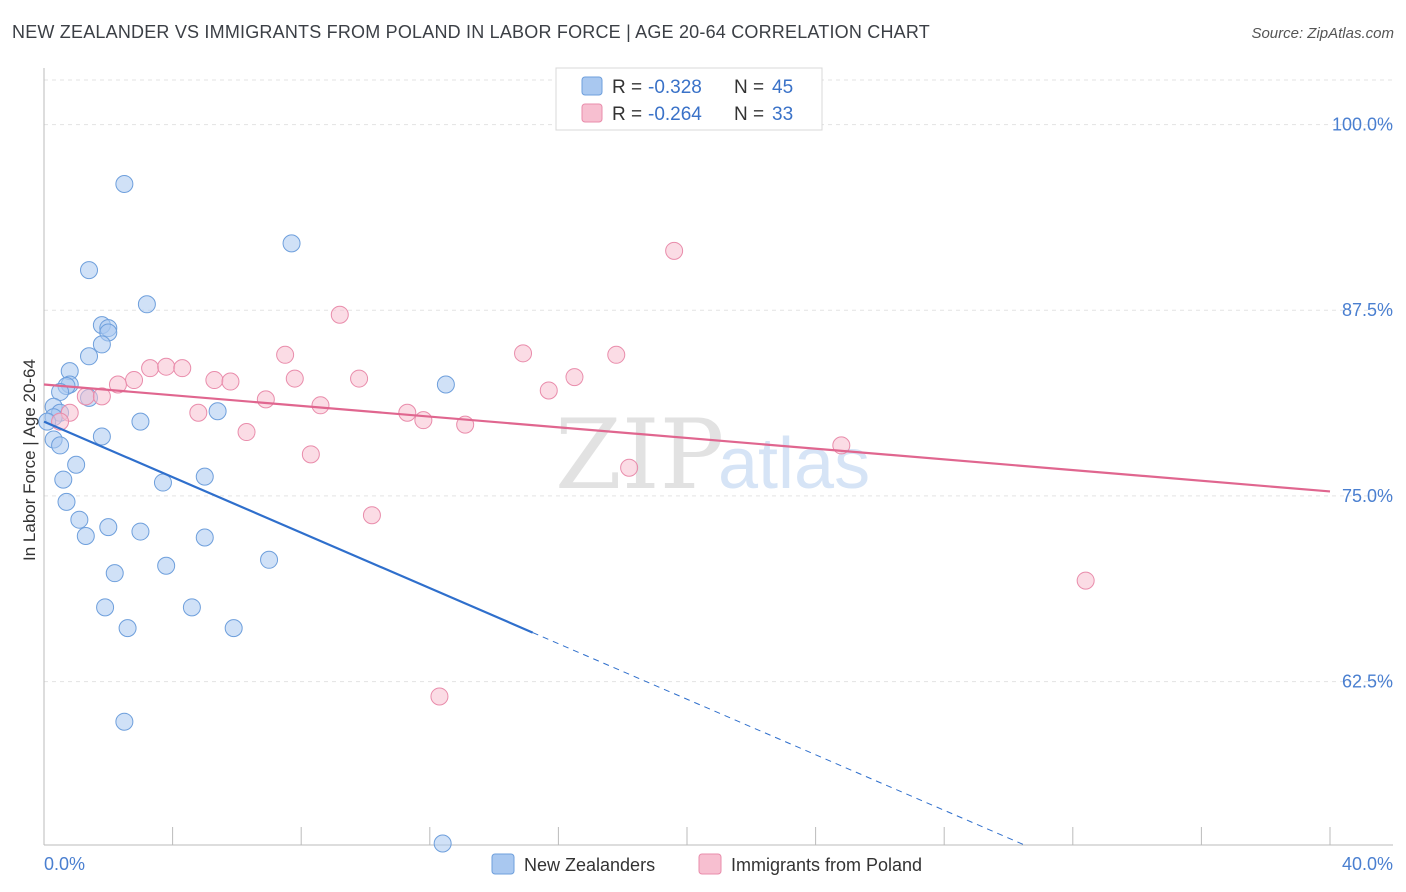 This screenshot has width=1406, height=892. I want to click on trend-line-new-zealanders, so click(288, 527).